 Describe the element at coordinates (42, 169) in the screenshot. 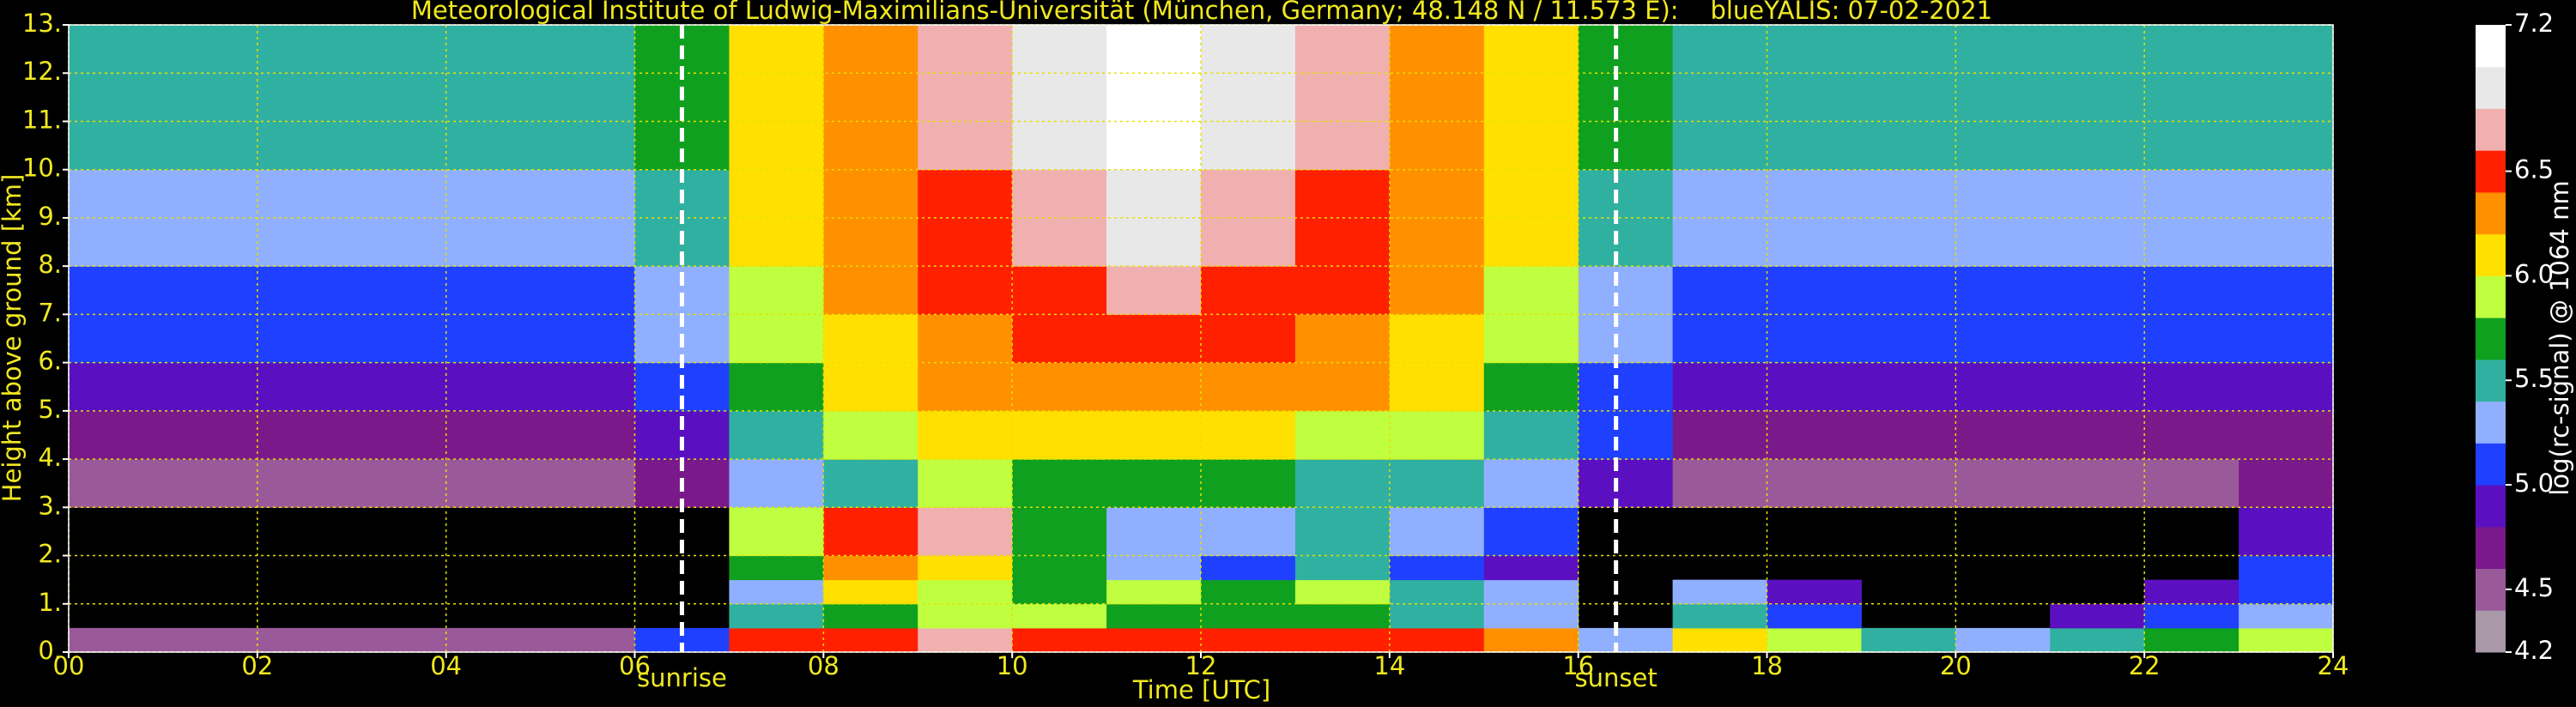

I see `y-tick-label: 10.` at that location.